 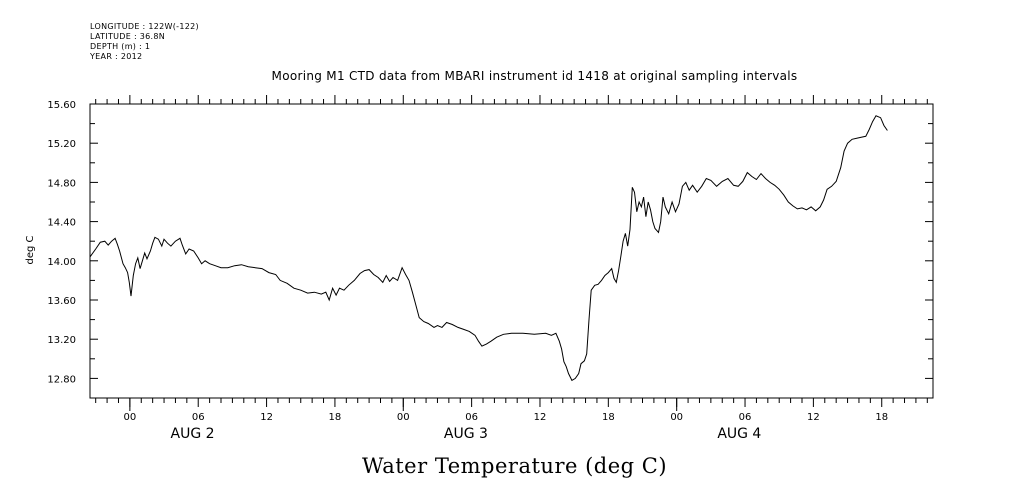 I want to click on depth-label: DEPTH (m) : 1, so click(x=120, y=46).